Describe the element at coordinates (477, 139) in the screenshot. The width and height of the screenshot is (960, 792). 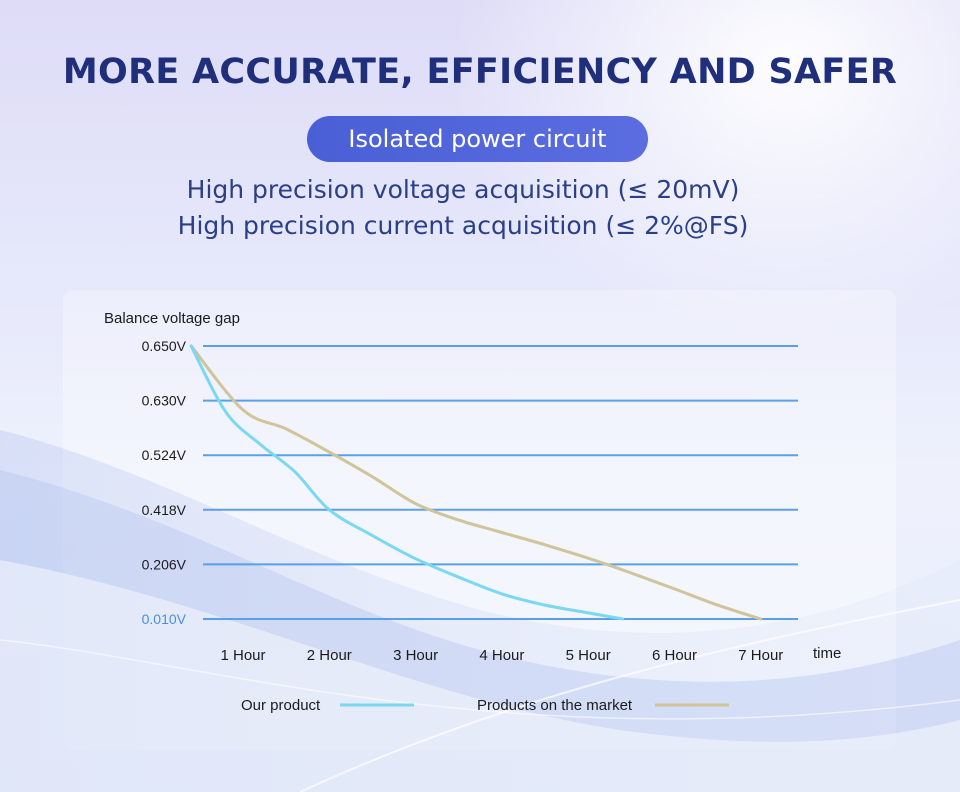
I see `feature-badge: Isolated power circuit` at that location.